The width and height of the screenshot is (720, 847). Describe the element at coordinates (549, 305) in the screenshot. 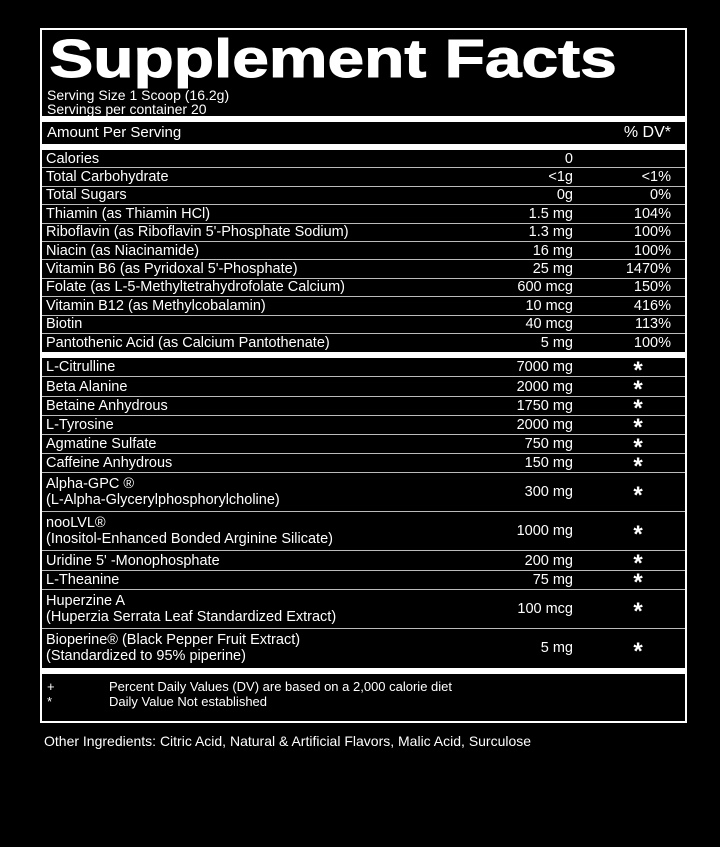

I see `nutrient-amount: 10 mcg` at that location.